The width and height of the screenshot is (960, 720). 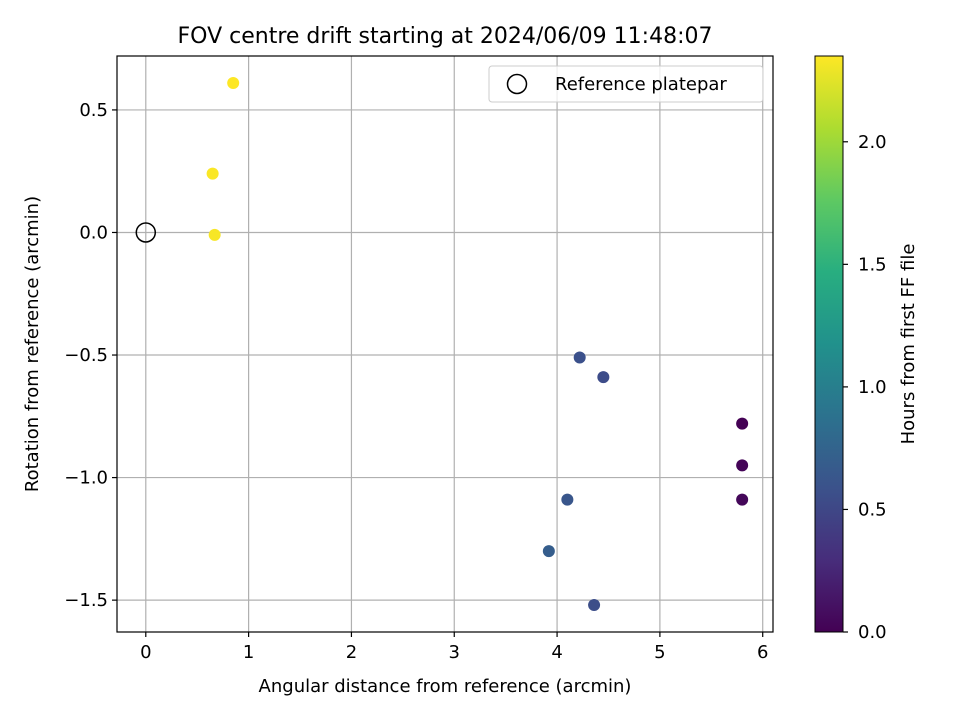 I want to click on colorbar: 0.0 0.5 1.0 1.5 2.0 Hours from first FF file, so click(x=866, y=349).